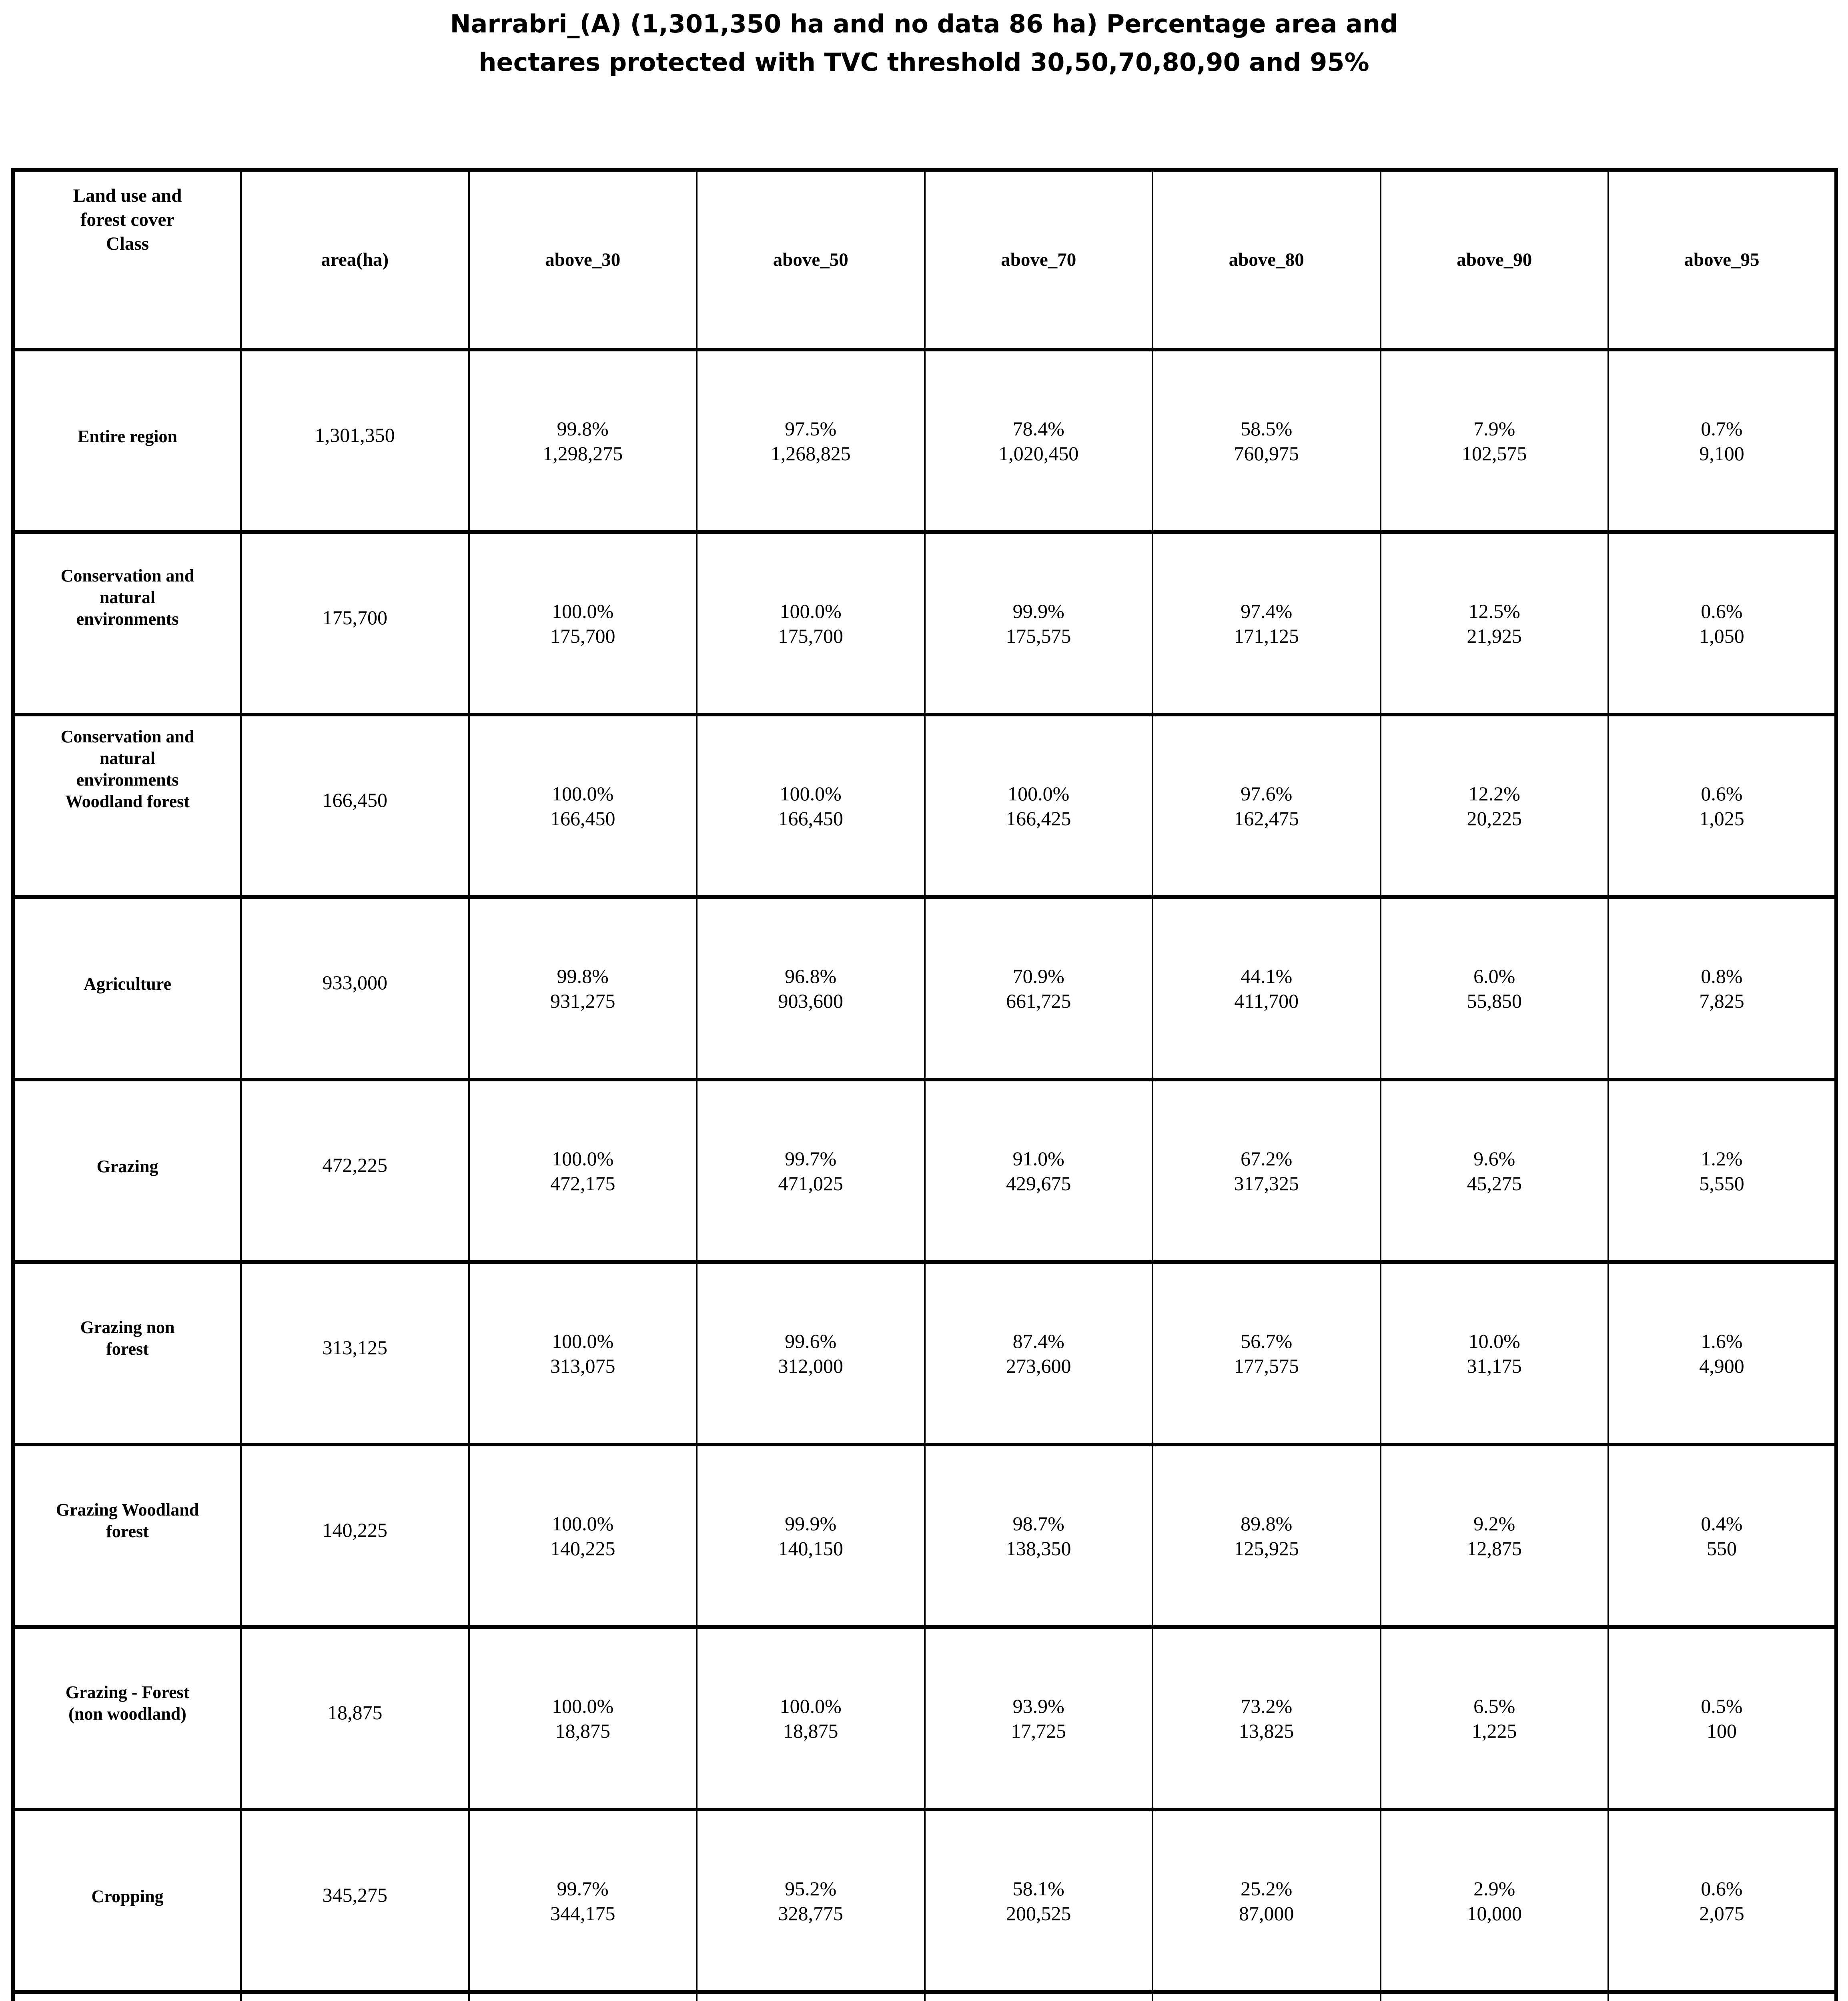 This screenshot has width=1848, height=2001. I want to click on threshold-cell: 100.0% 175,700, so click(583, 623).